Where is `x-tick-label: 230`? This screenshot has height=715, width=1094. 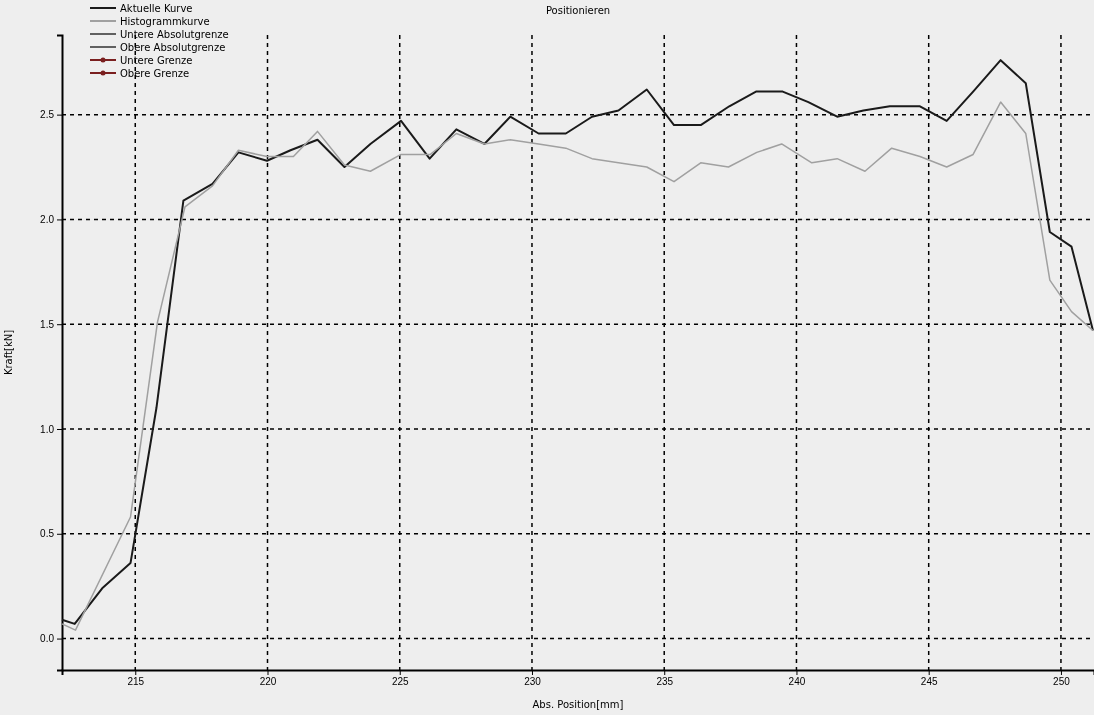 x-tick-label: 230 is located at coordinates (533, 682).